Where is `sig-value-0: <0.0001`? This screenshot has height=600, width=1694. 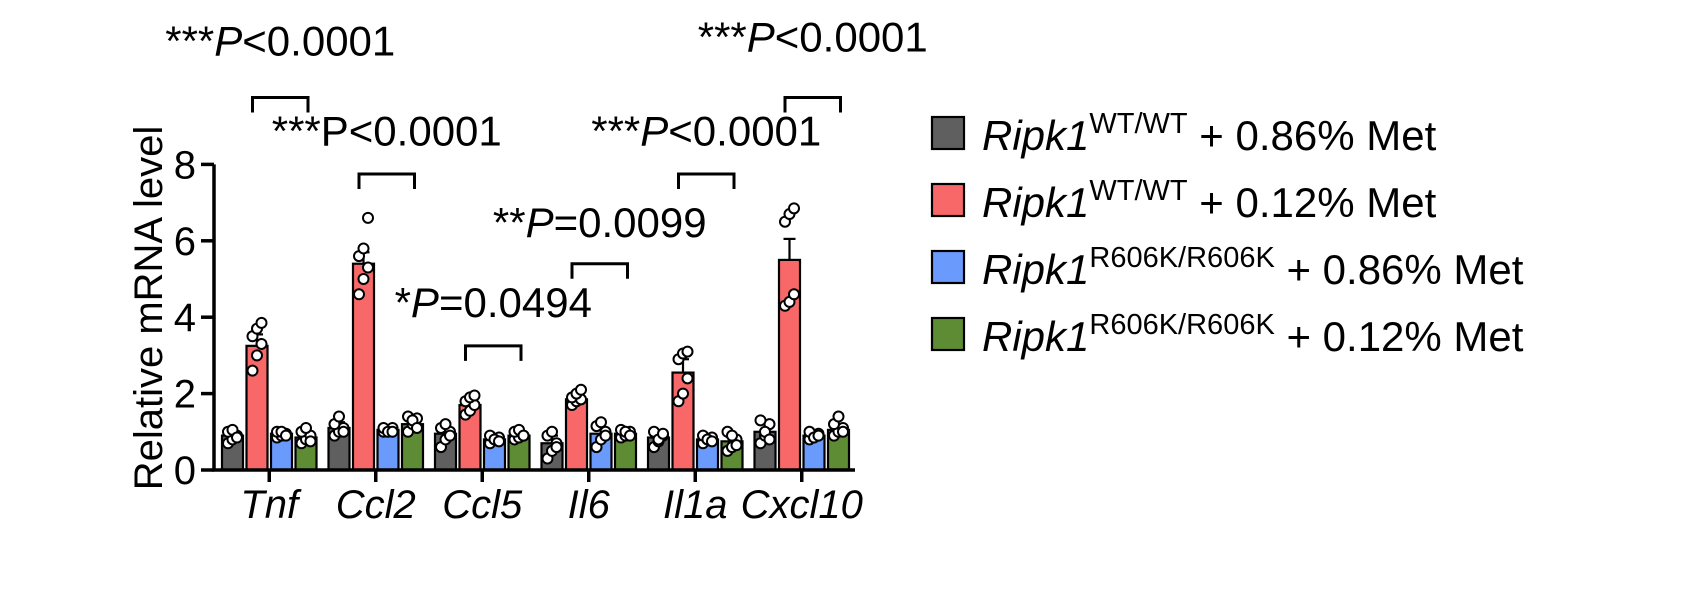 sig-value-0: <0.0001 is located at coordinates (318, 41).